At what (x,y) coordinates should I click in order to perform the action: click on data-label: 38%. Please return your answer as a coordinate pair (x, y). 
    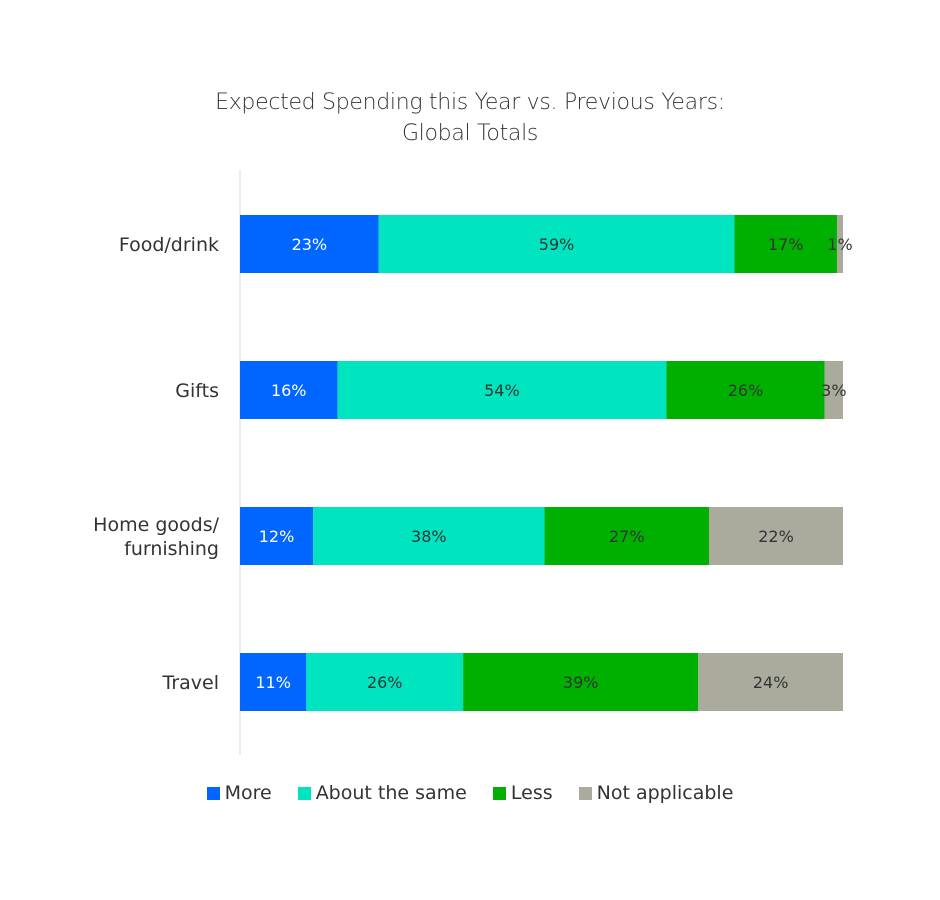
    Looking at the image, I should click on (429, 536).